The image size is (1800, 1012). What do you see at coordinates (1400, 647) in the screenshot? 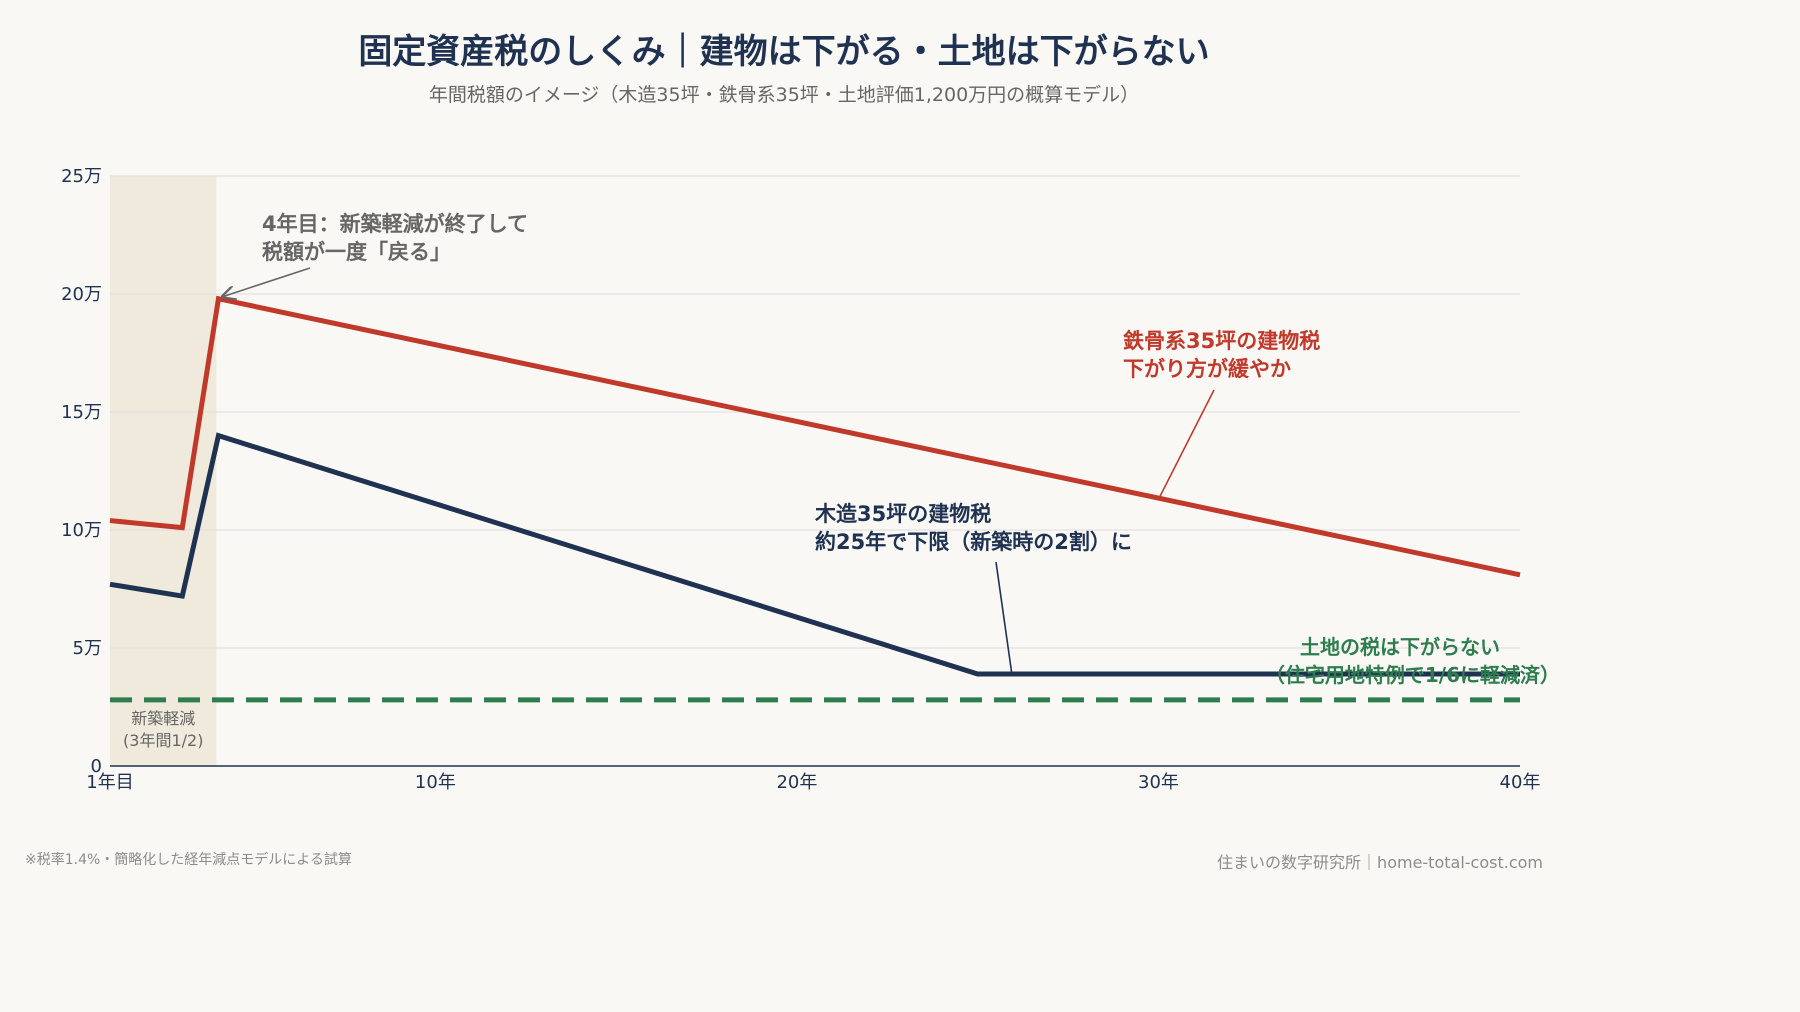
I see `annotation-land-line1: 土地の税は下がらない` at bounding box center [1400, 647].